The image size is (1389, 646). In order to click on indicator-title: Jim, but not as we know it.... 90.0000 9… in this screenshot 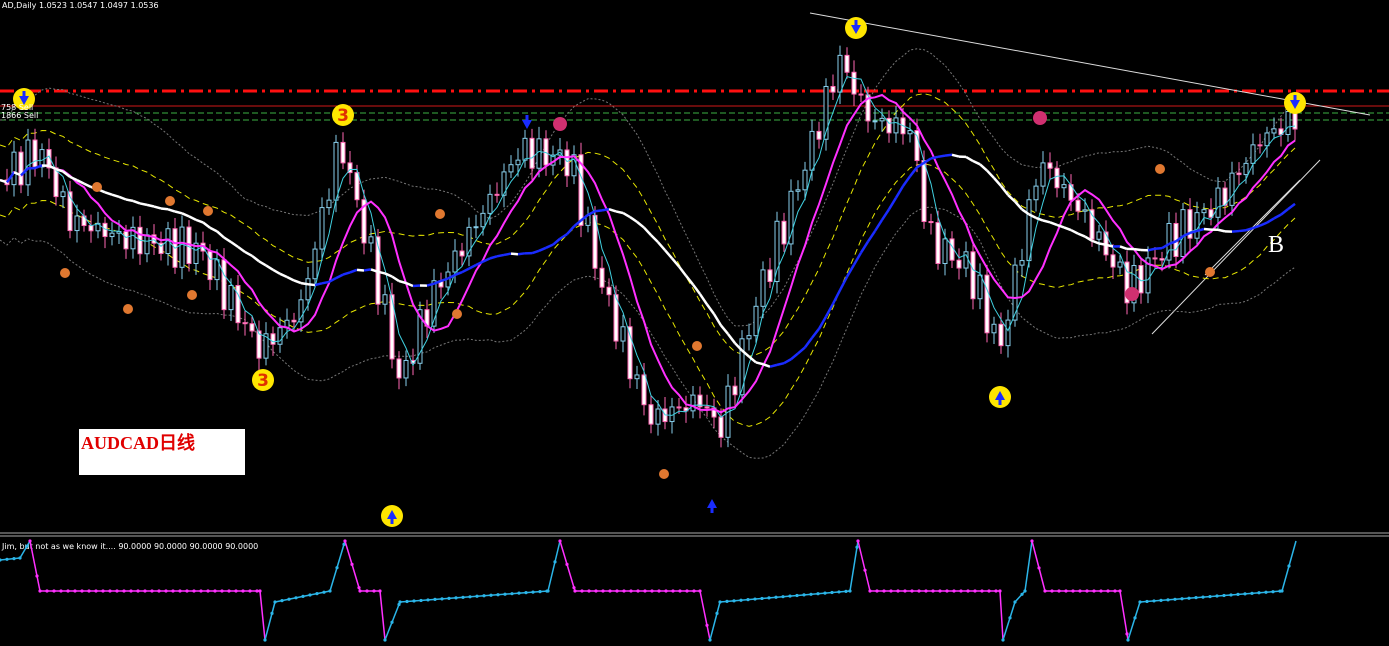, I will do `click(129, 546)`.